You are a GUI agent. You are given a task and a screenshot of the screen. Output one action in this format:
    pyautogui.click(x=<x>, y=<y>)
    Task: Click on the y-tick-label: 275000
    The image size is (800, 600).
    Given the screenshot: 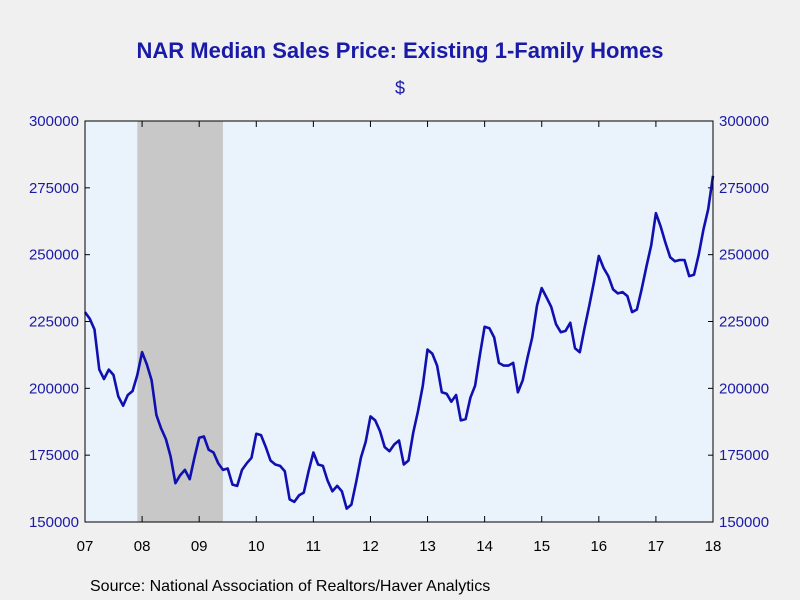 What is the action you would take?
    pyautogui.click(x=54, y=188)
    